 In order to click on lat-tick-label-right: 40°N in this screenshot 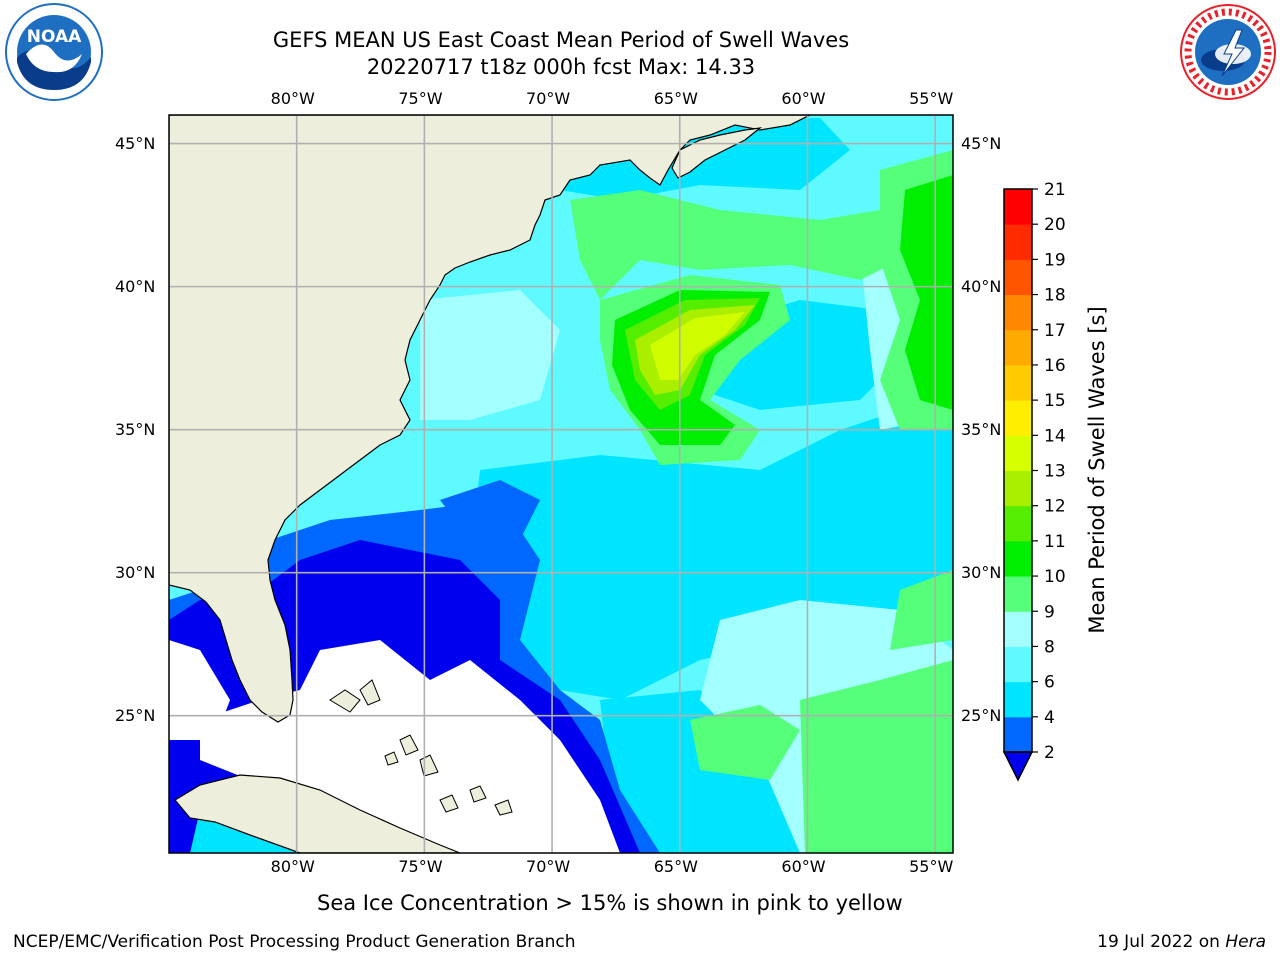, I will do `click(981, 286)`.